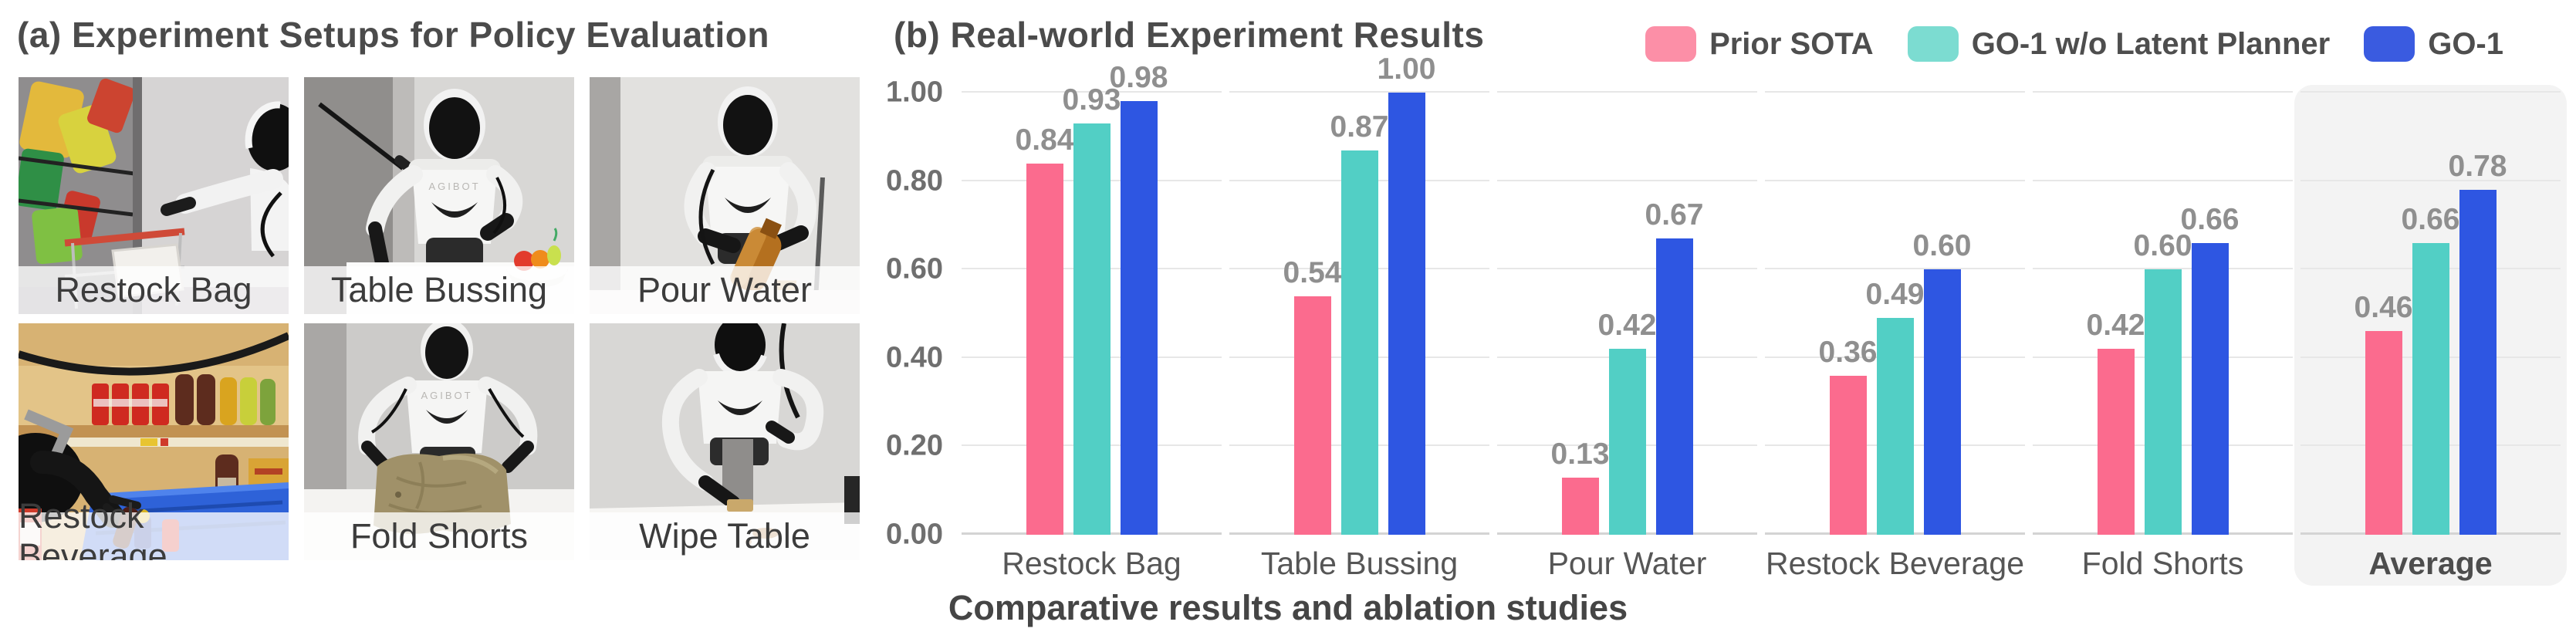 The height and width of the screenshot is (642, 2576). What do you see at coordinates (2116, 442) in the screenshot?
I see `bar-prior-sota-fold-shorts` at bounding box center [2116, 442].